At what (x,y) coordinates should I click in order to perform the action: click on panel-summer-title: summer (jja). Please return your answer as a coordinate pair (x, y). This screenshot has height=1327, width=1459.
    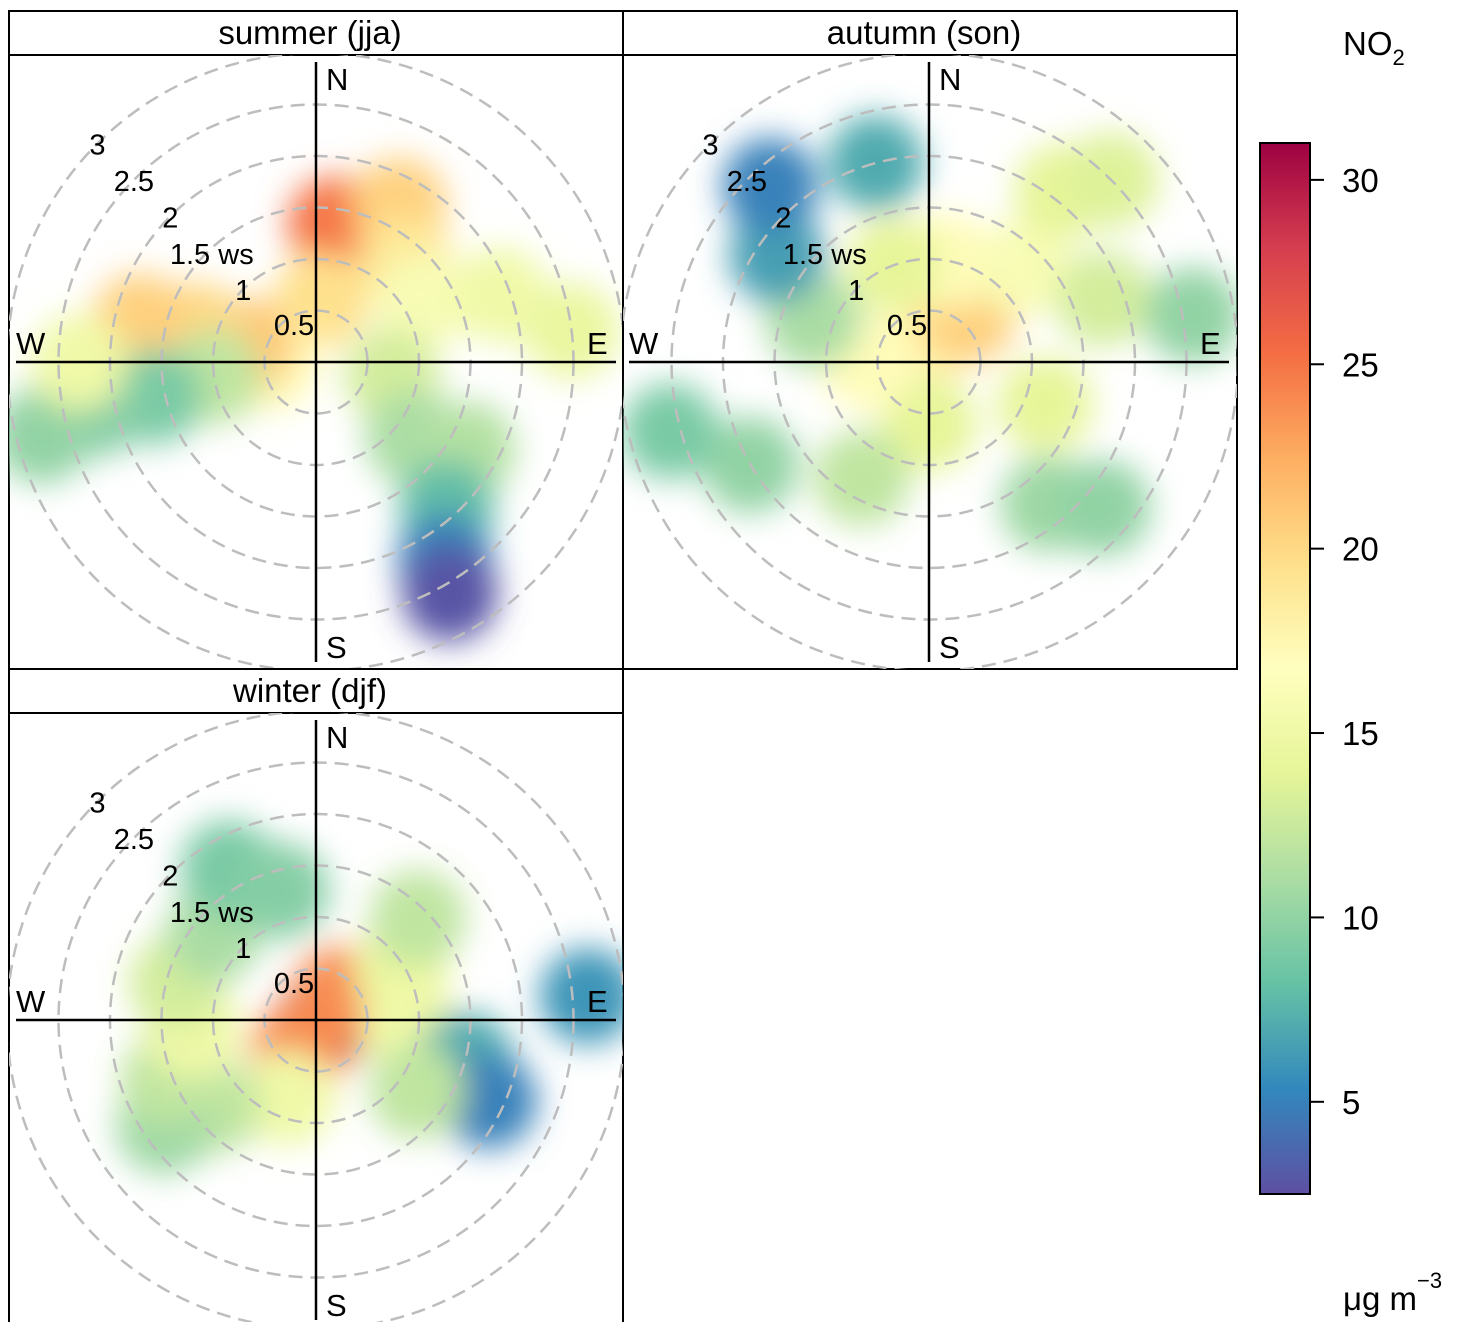
    Looking at the image, I should click on (309, 32).